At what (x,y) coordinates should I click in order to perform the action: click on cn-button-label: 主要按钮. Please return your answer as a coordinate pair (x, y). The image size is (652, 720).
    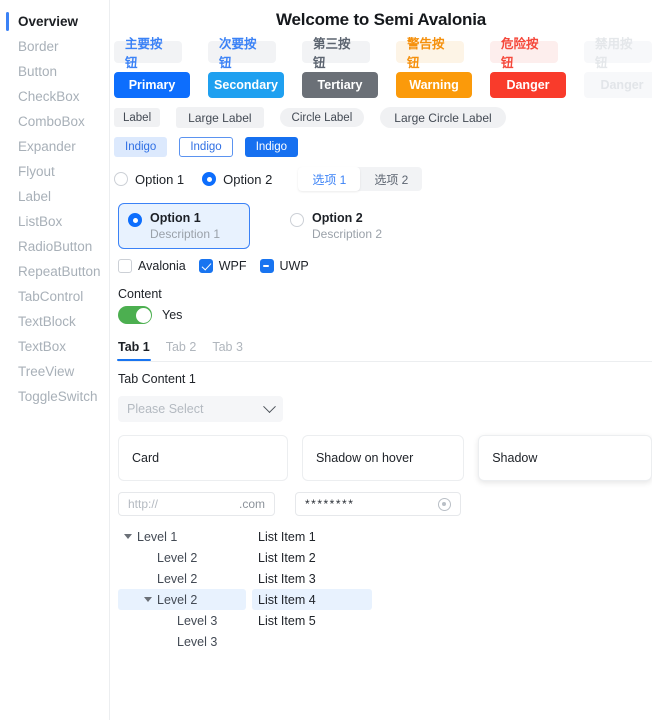
    Looking at the image, I should click on (144, 53).